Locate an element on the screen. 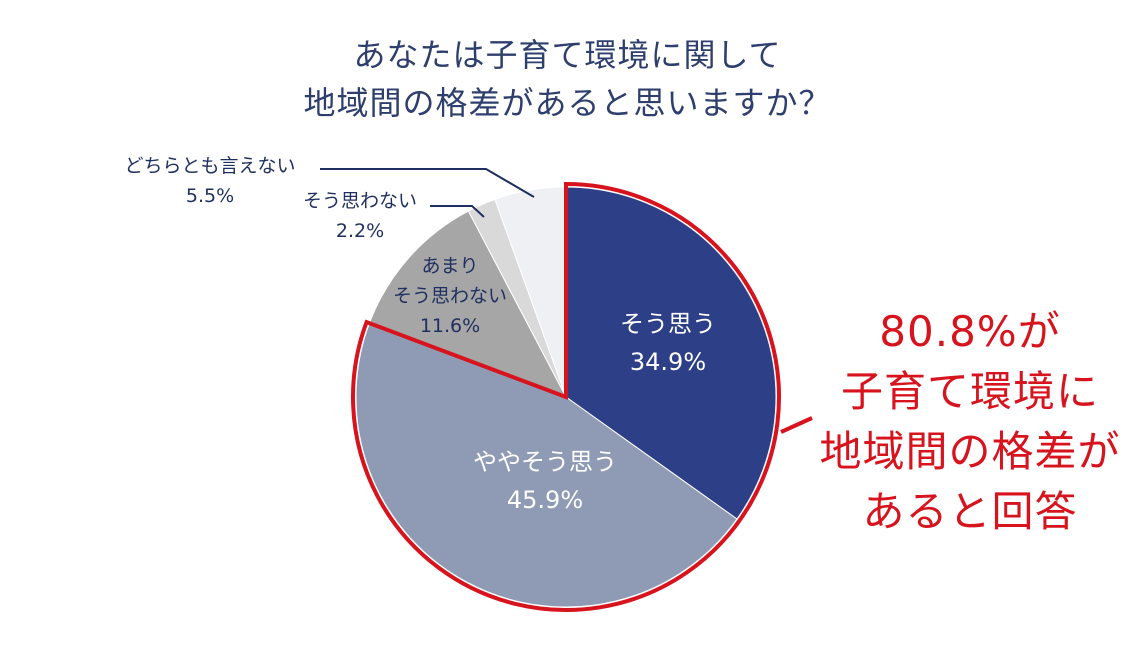 The width and height of the screenshot is (1135, 645). slice-label-4: どちらとも言えない is located at coordinates (209, 166).